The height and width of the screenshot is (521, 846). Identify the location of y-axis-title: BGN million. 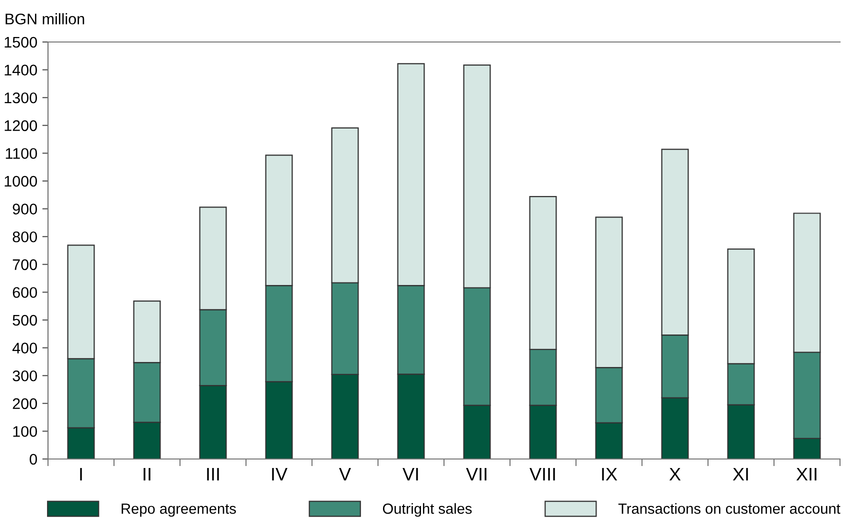
(45, 18).